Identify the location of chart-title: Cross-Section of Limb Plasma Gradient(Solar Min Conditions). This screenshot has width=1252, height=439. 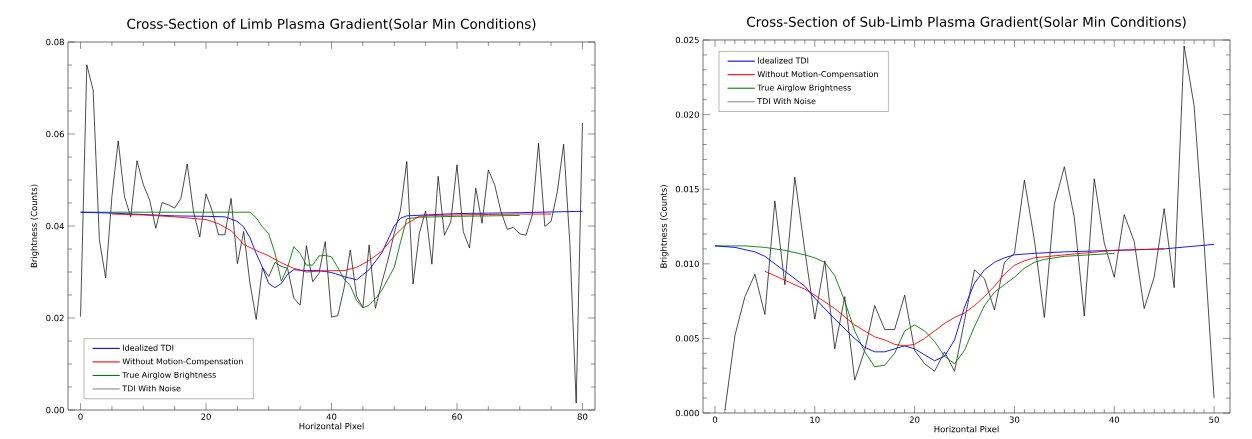
(331, 24).